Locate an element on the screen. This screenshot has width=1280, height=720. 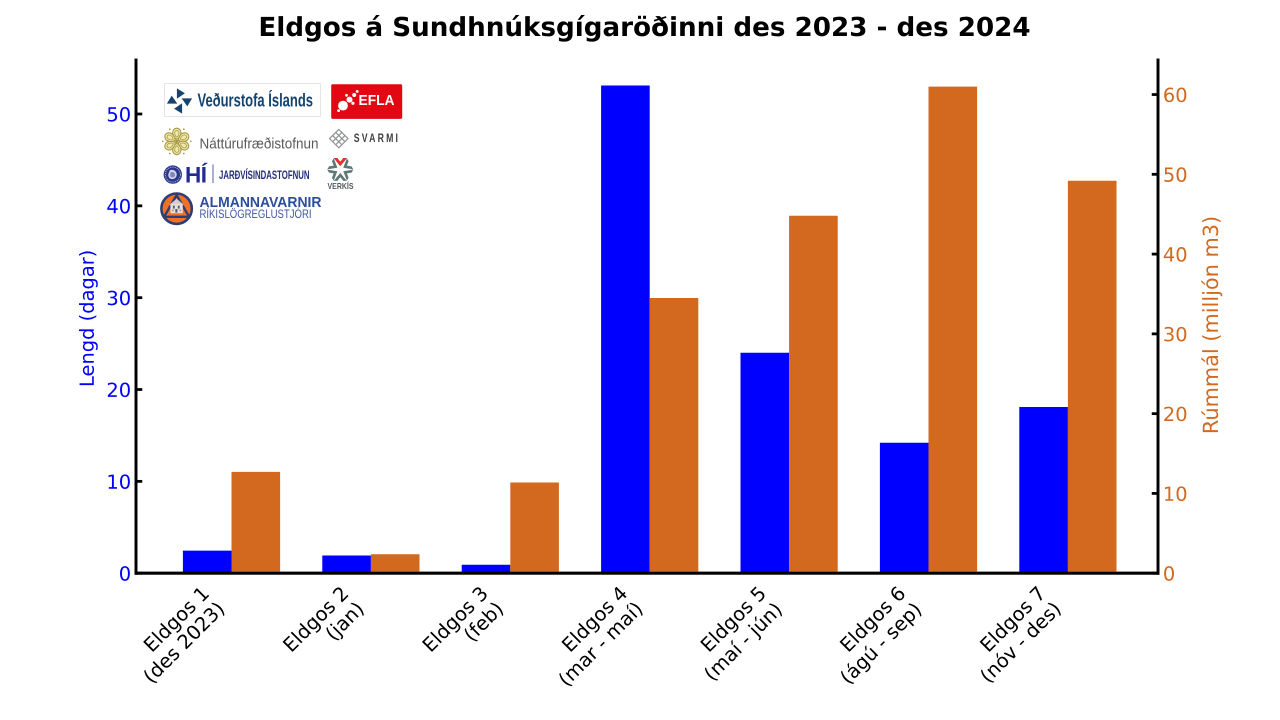
svg-text: ALMANNAVARNIR is located at coordinates (261, 202).